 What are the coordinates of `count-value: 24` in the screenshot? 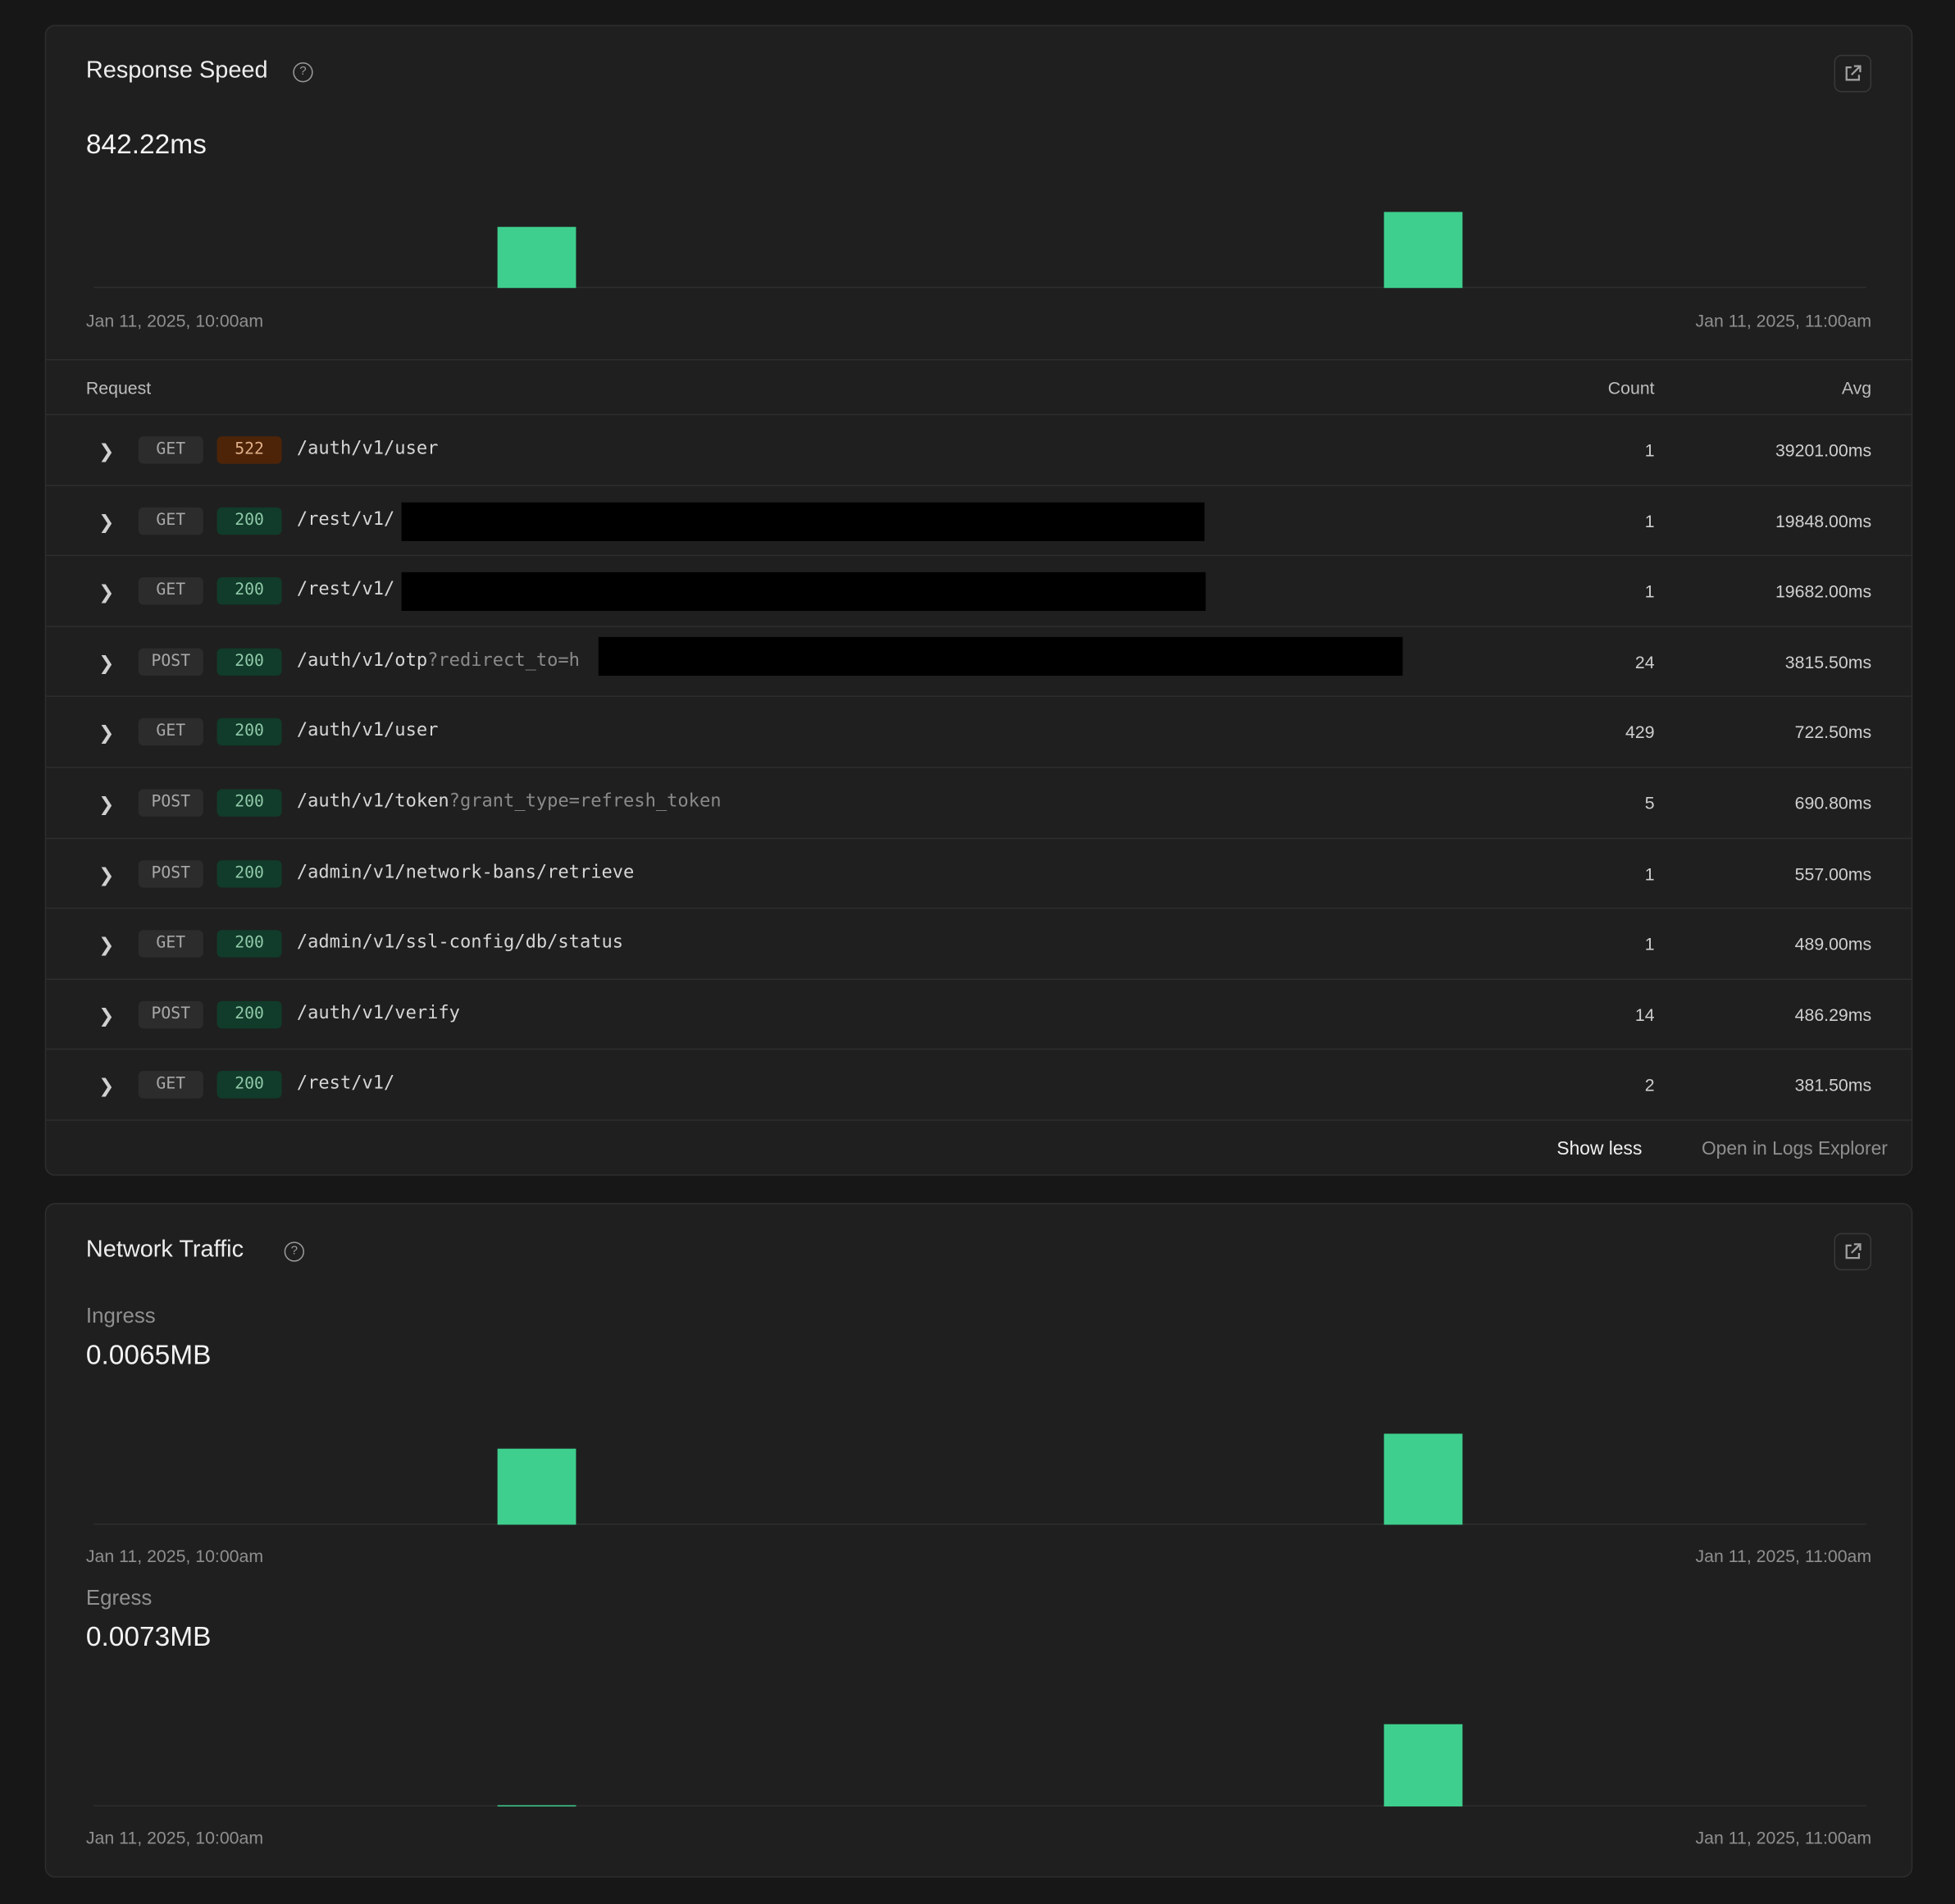 It's located at (1644, 662).